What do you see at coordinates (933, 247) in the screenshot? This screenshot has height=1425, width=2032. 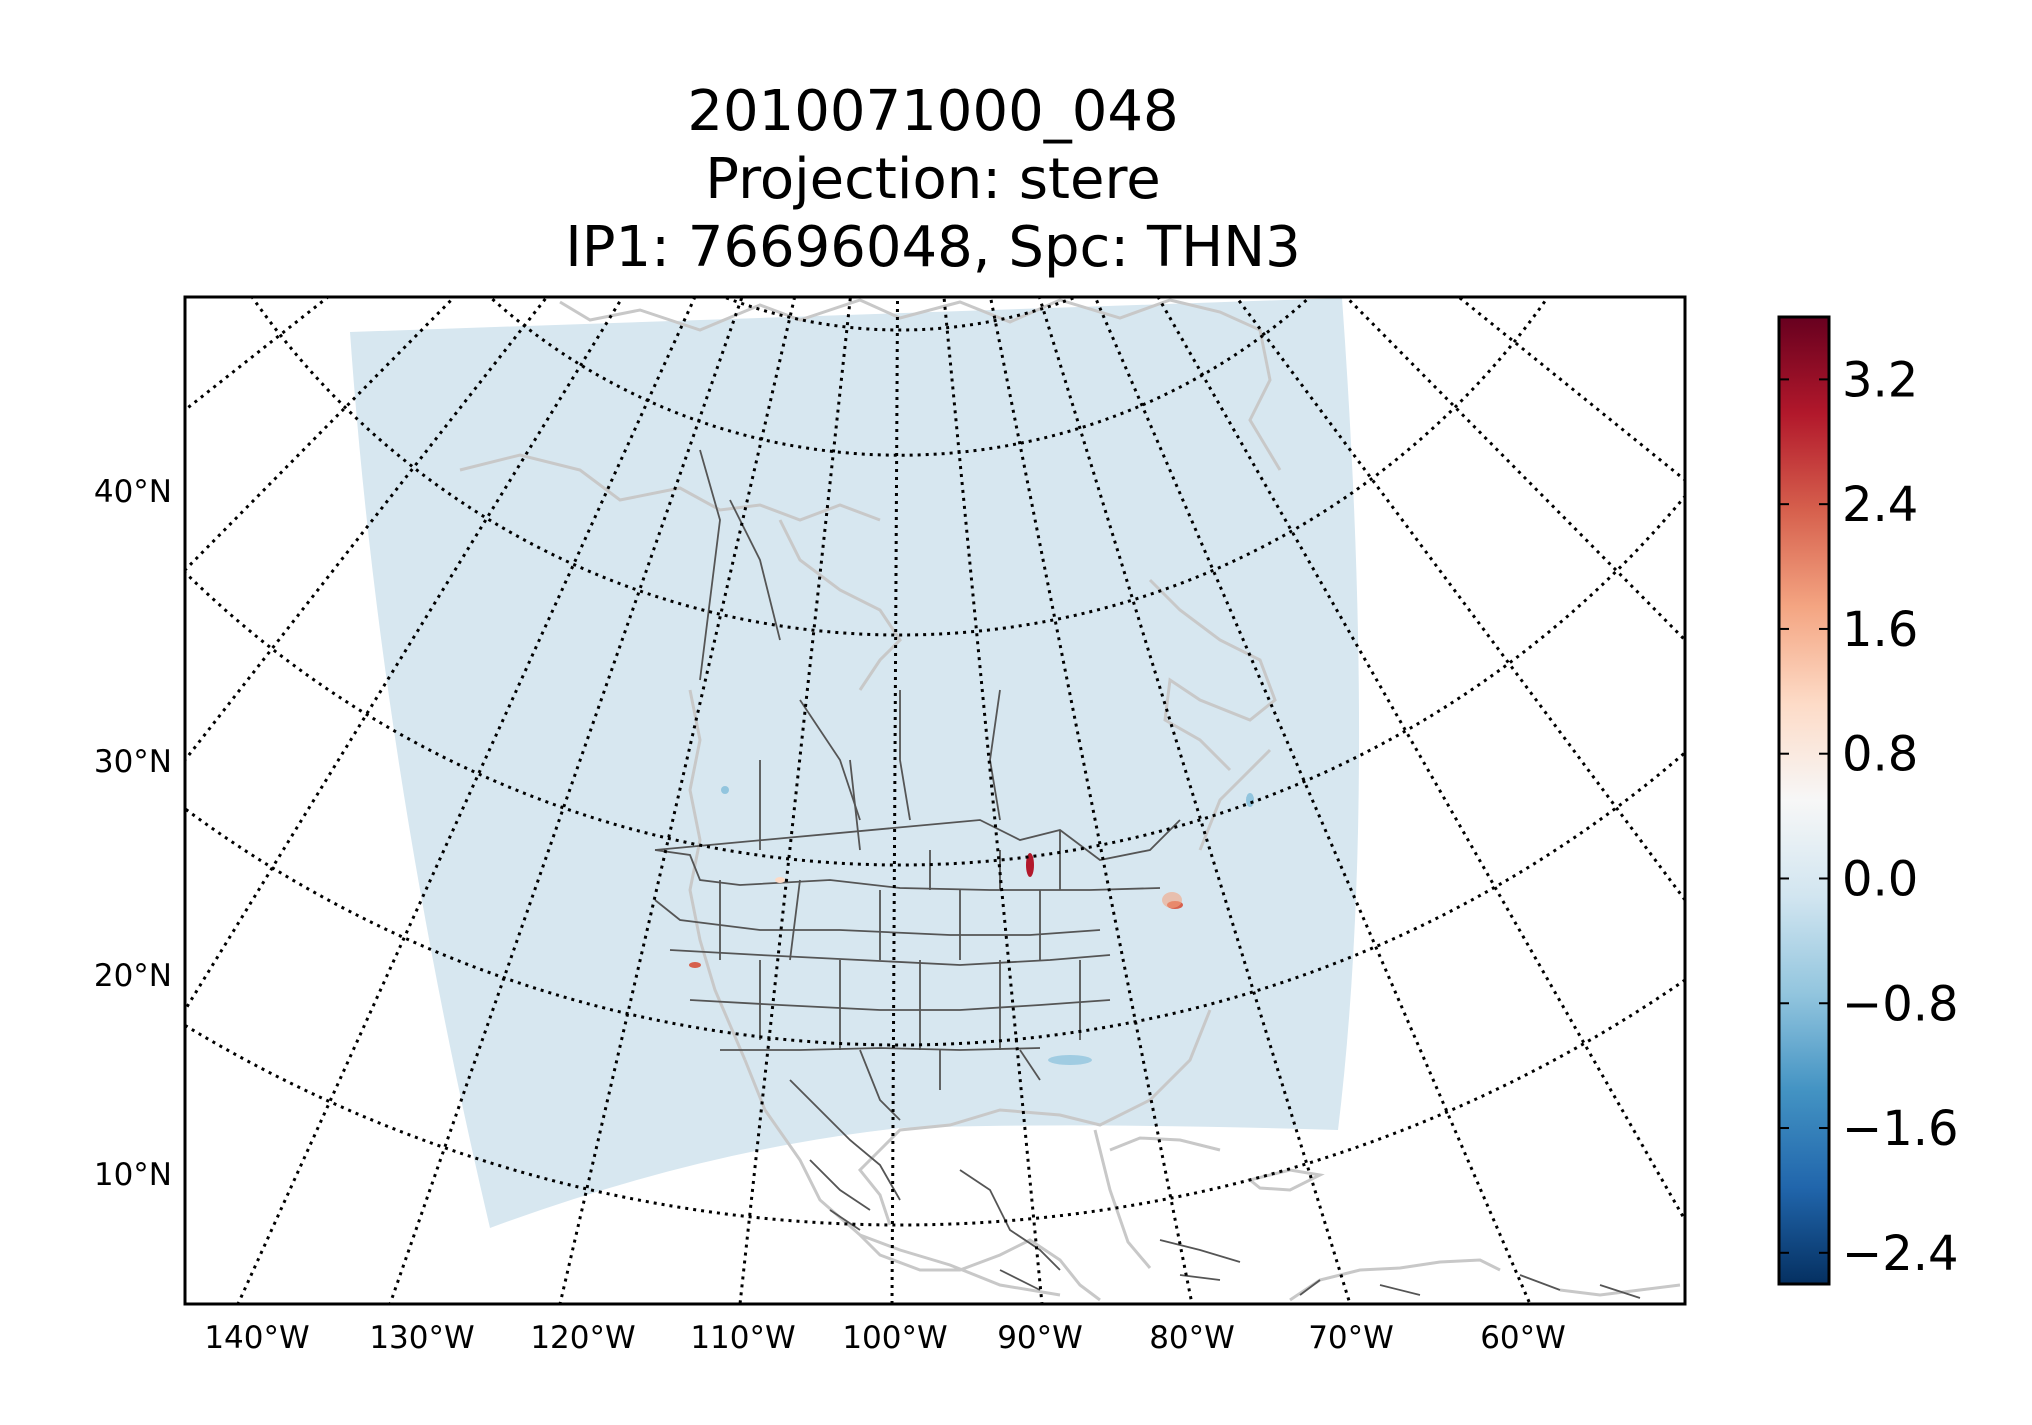 I see `title-line-ip1-species: IP1: 76696048, Spc: THN3` at bounding box center [933, 247].